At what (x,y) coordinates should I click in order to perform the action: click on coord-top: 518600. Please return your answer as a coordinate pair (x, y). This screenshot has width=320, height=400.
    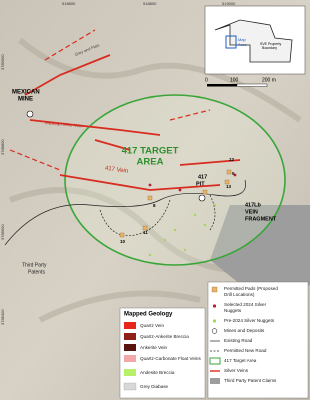
    Looking at the image, I should click on (69, 3).